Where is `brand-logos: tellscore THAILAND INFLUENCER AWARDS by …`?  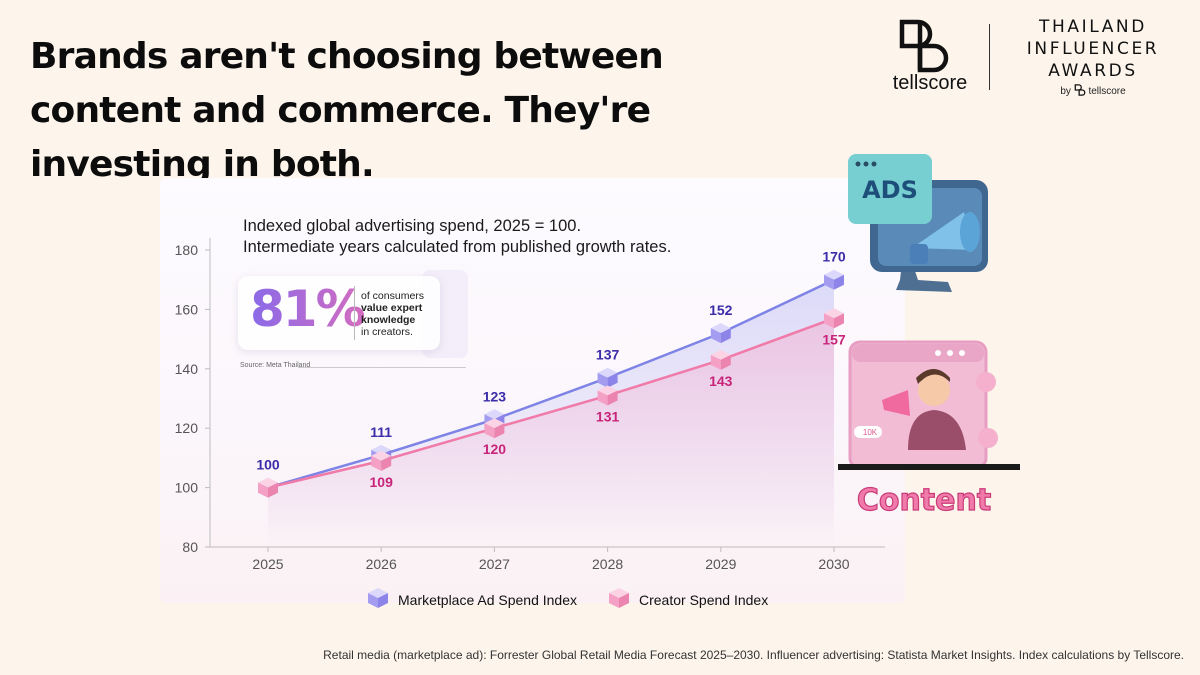 brand-logos: tellscore THAILAND INFLUENCER AWARDS by … is located at coordinates (1028, 56).